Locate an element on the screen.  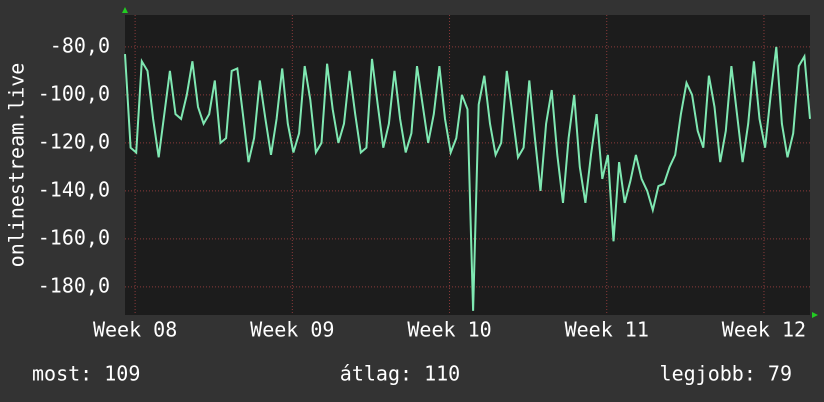
y-tick-label: -100,0 is located at coordinates (74, 93).